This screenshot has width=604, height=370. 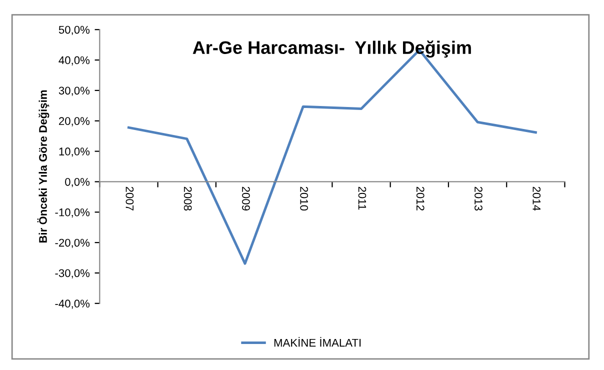 I want to click on x-tick-label: 2013, so click(x=478, y=198).